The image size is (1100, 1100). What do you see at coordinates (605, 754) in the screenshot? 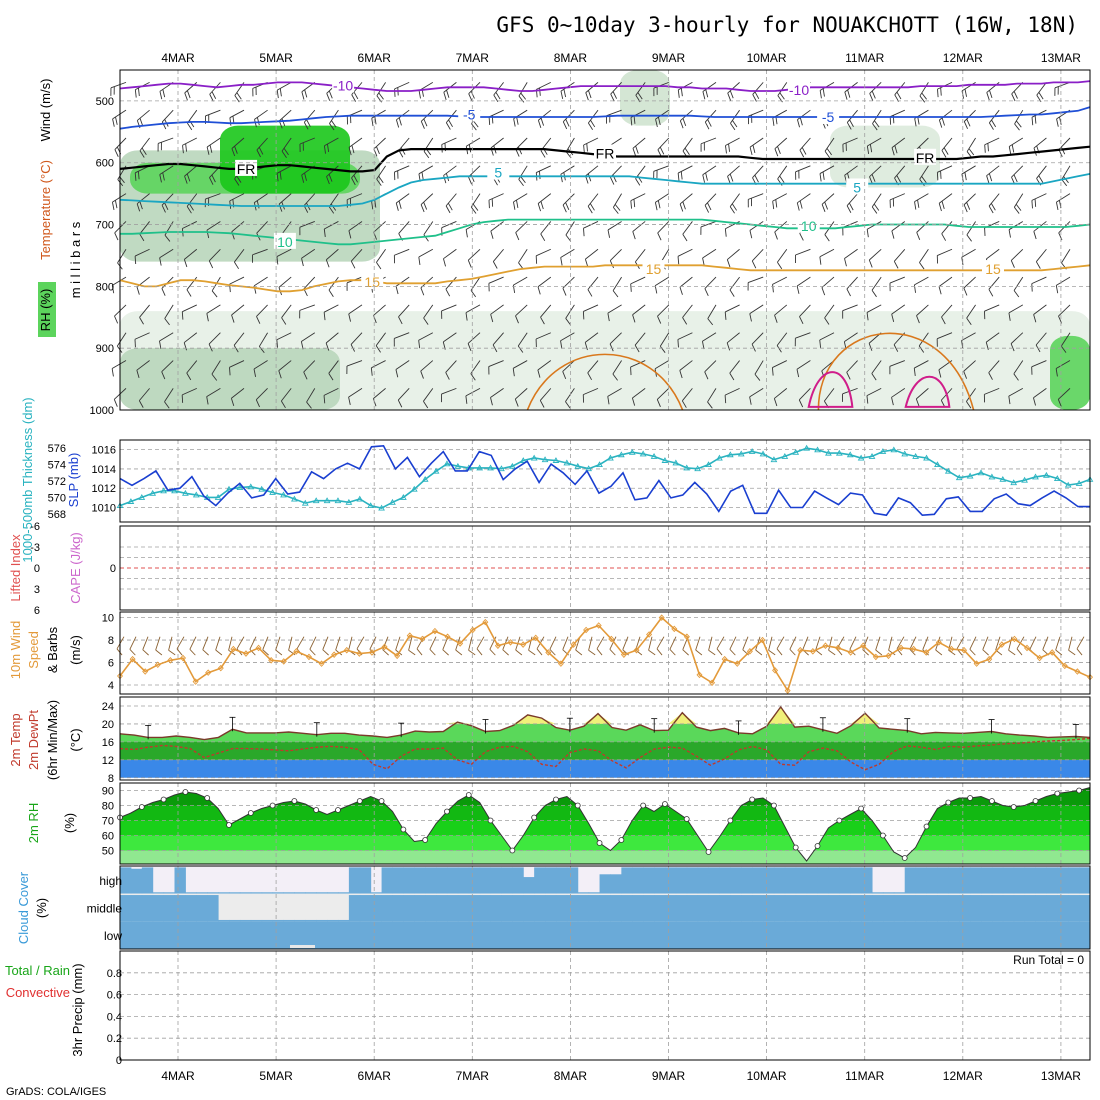
I see `dewpoint-line` at bounding box center [605, 754].